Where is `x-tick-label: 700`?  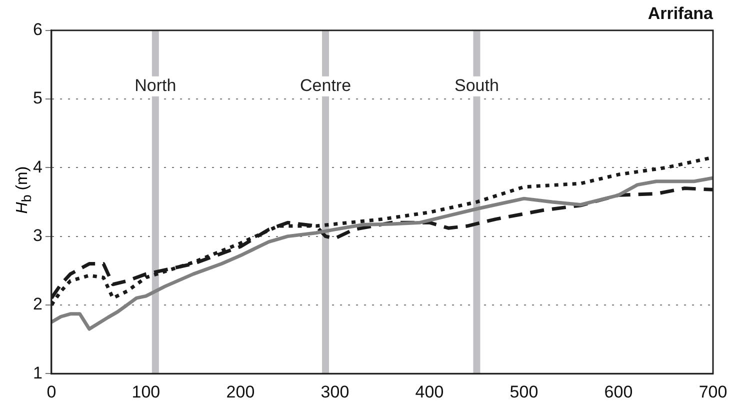
x-tick-label: 700 is located at coordinates (713, 392).